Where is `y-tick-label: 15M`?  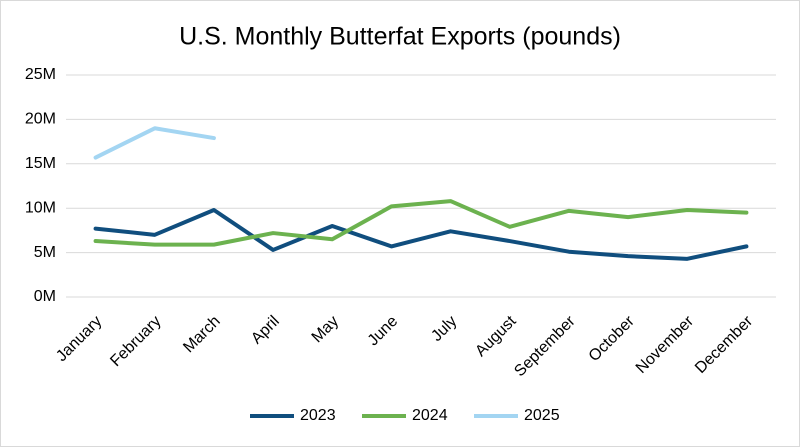
y-tick-label: 15M is located at coordinates (40, 163).